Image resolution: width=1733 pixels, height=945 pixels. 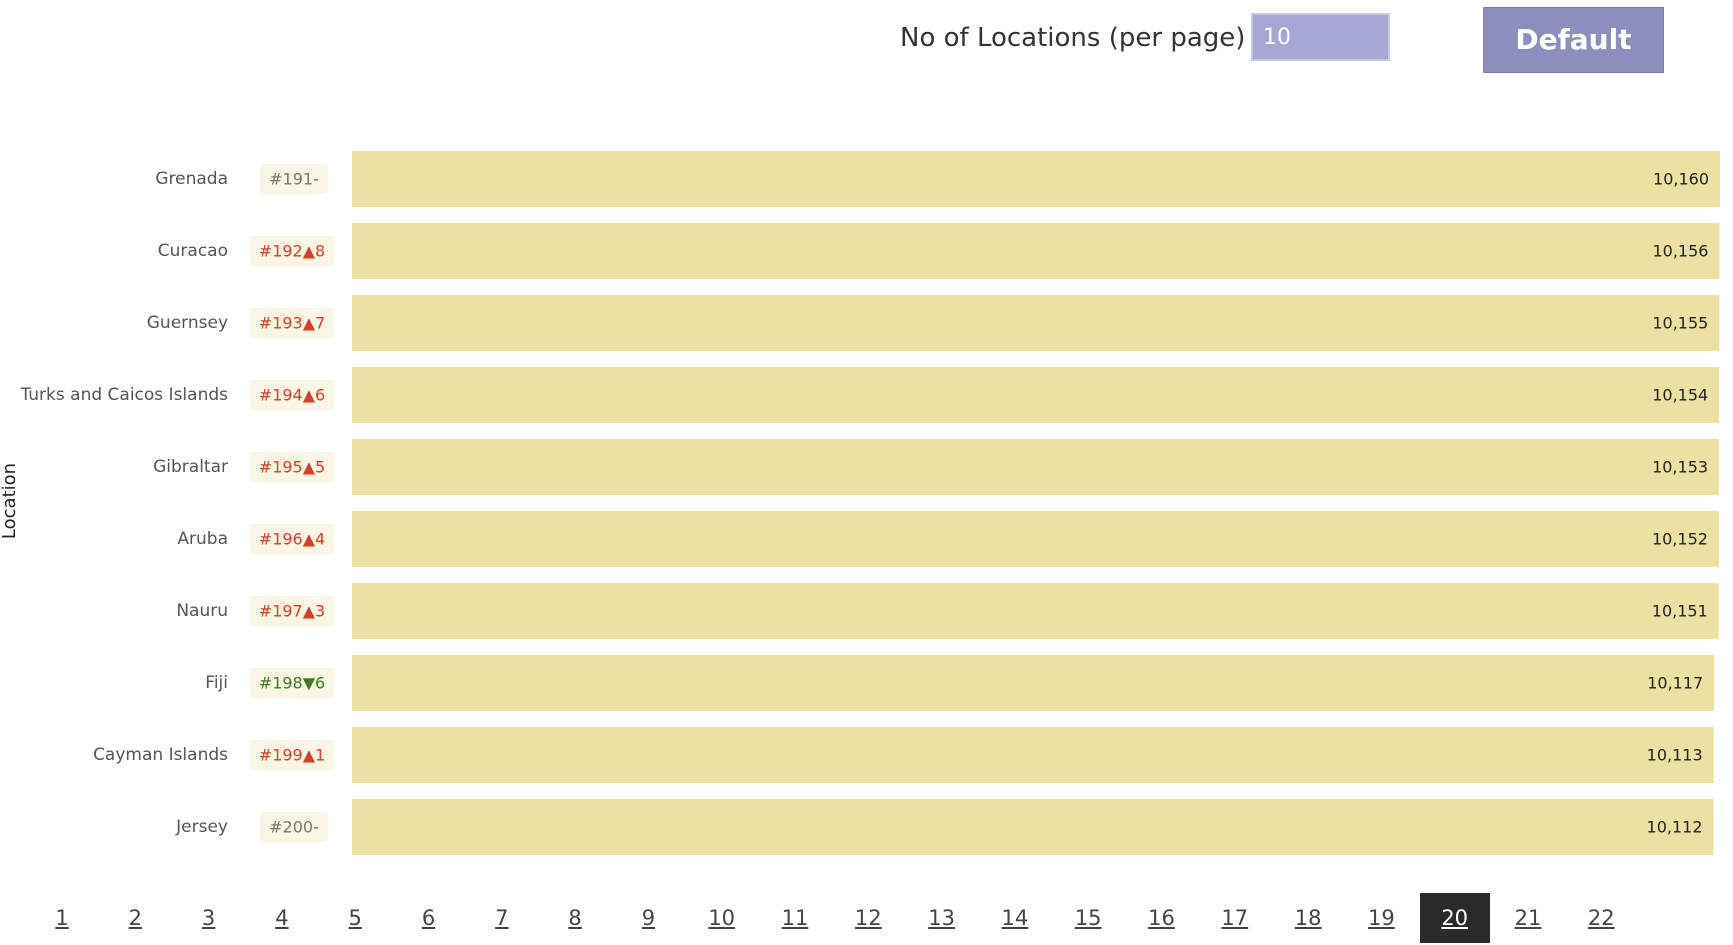 What do you see at coordinates (795, 918) in the screenshot?
I see `page-link: 11` at bounding box center [795, 918].